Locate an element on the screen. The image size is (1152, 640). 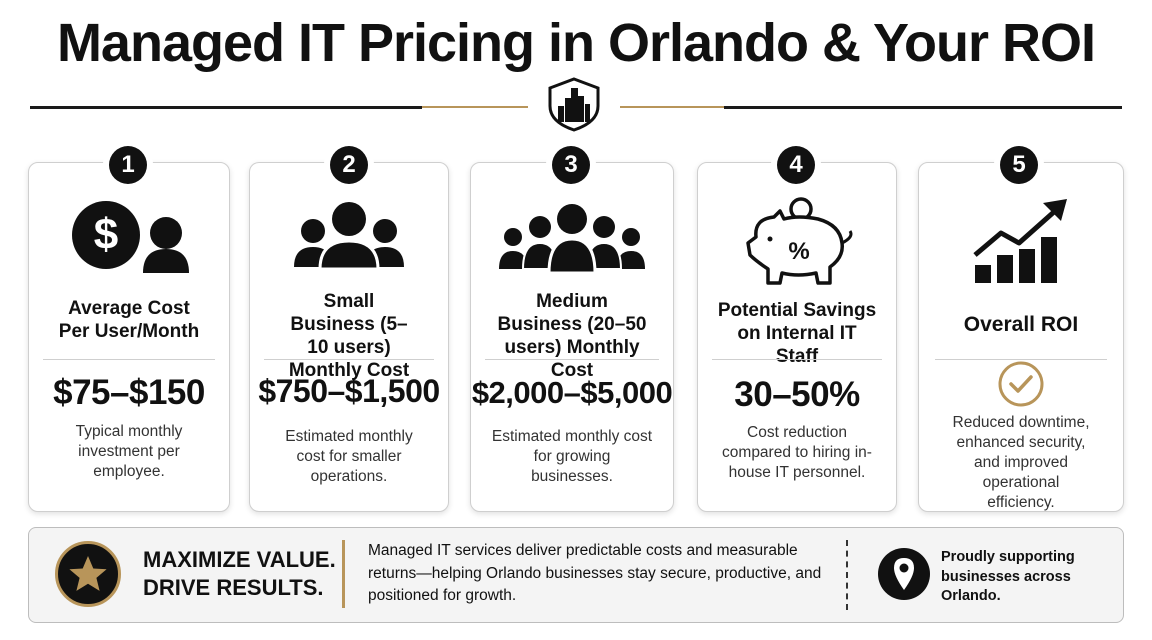
footer-headline: MAXIMIZE VALUE. DRIVE RESULTS. is located at coordinates (239, 574).